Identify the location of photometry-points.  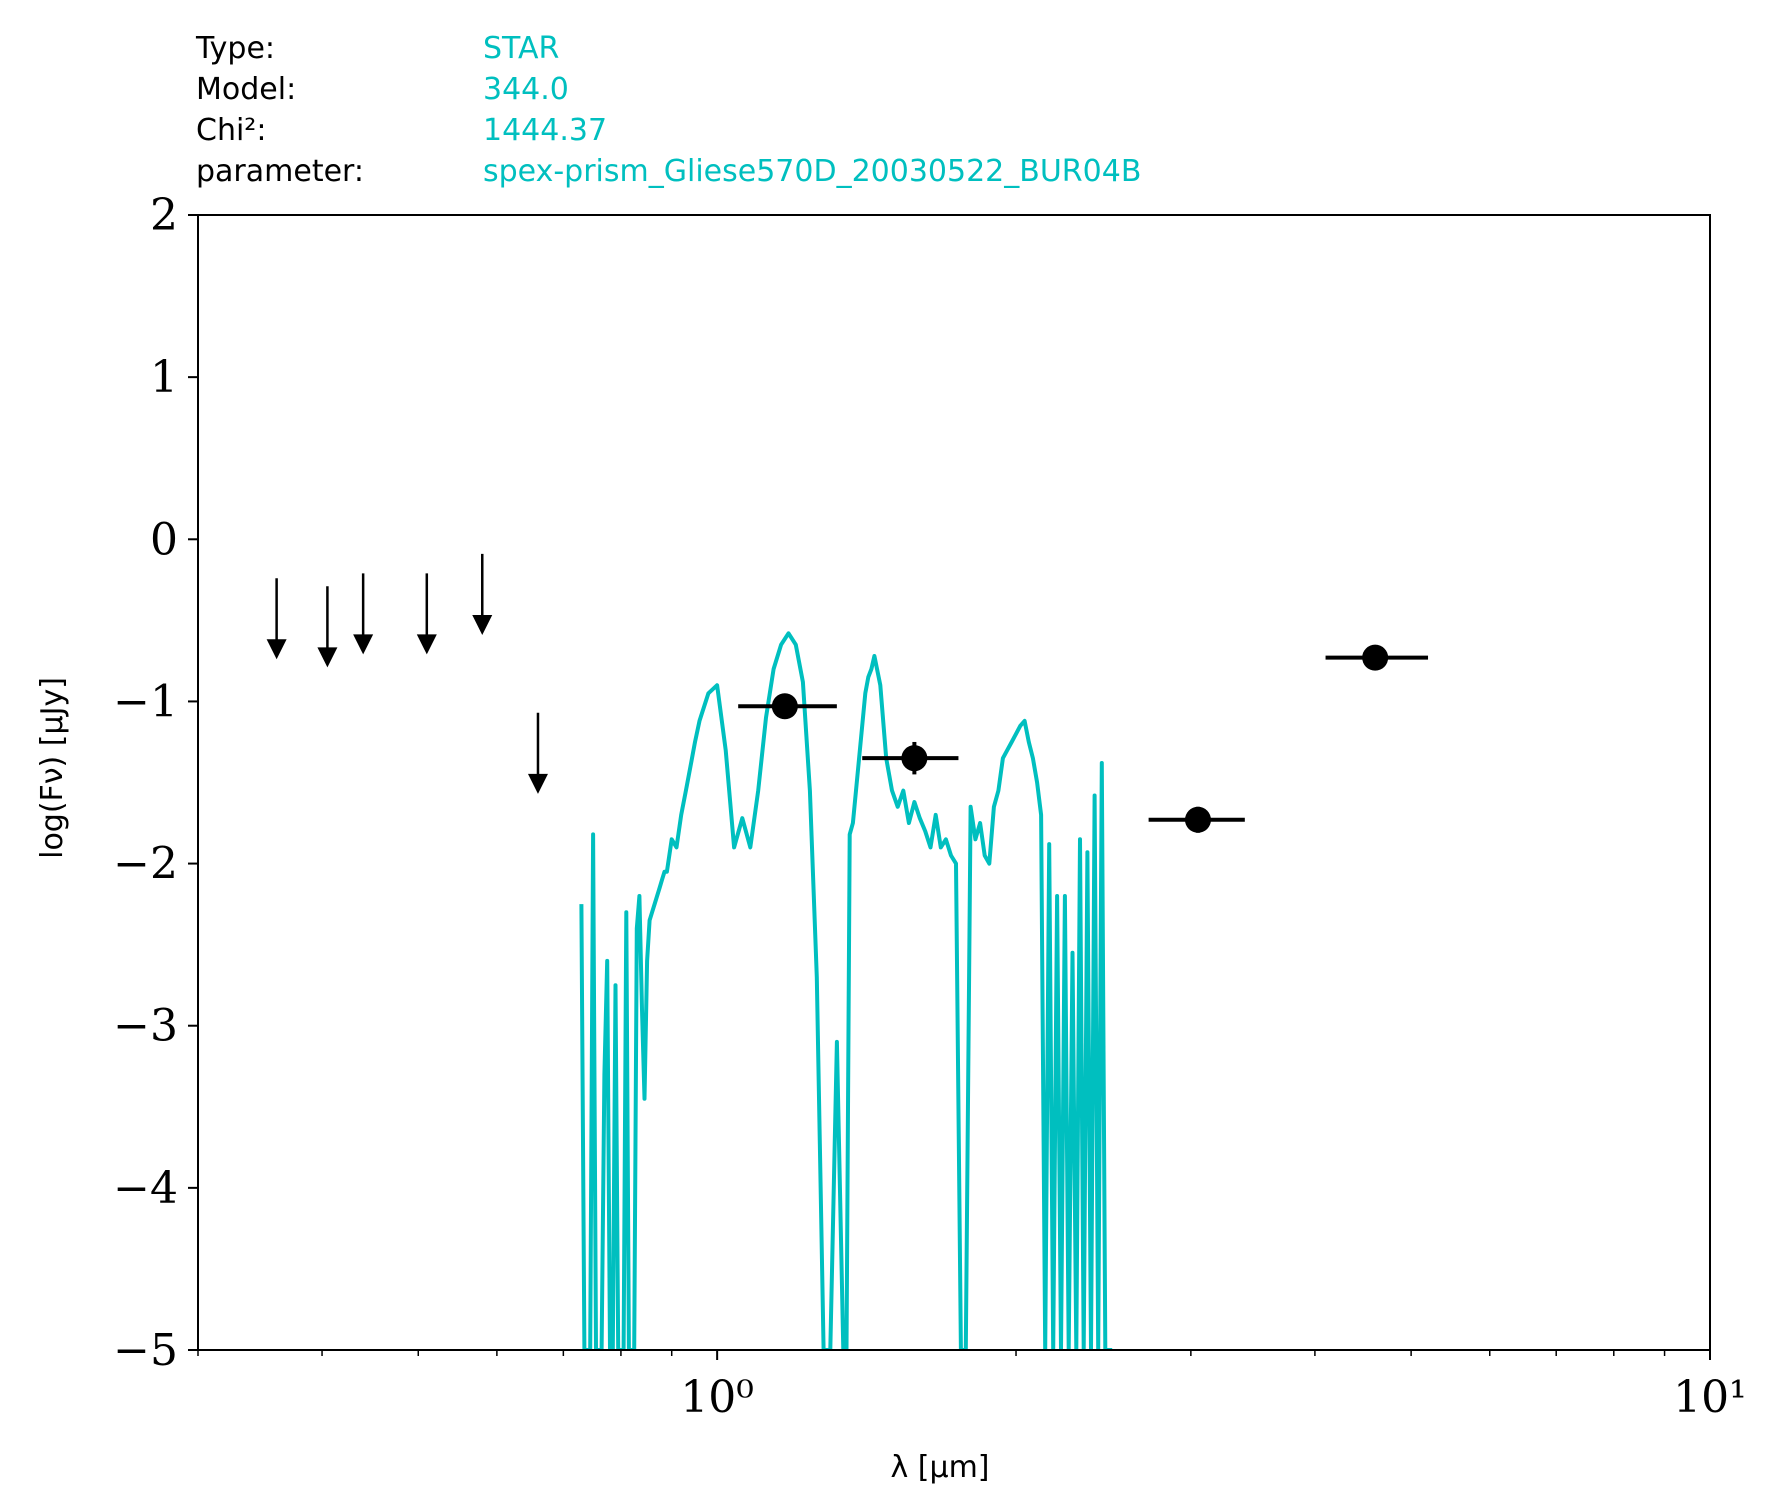
(1083, 738).